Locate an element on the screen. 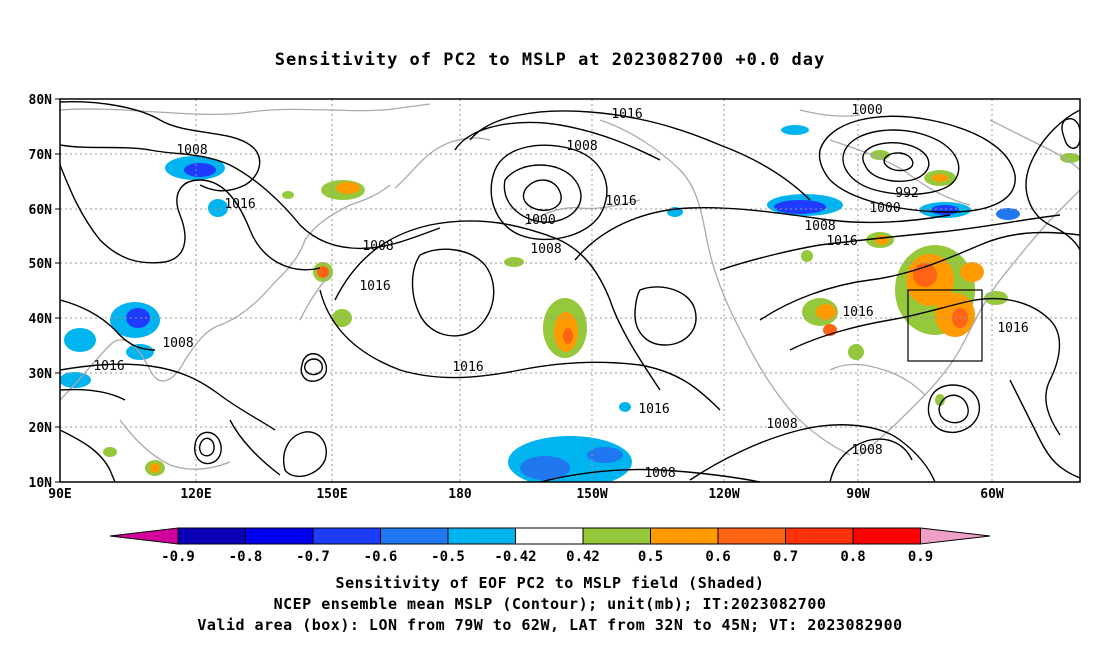 The image size is (1100, 650). lat-label: 10N is located at coordinates (41, 483).